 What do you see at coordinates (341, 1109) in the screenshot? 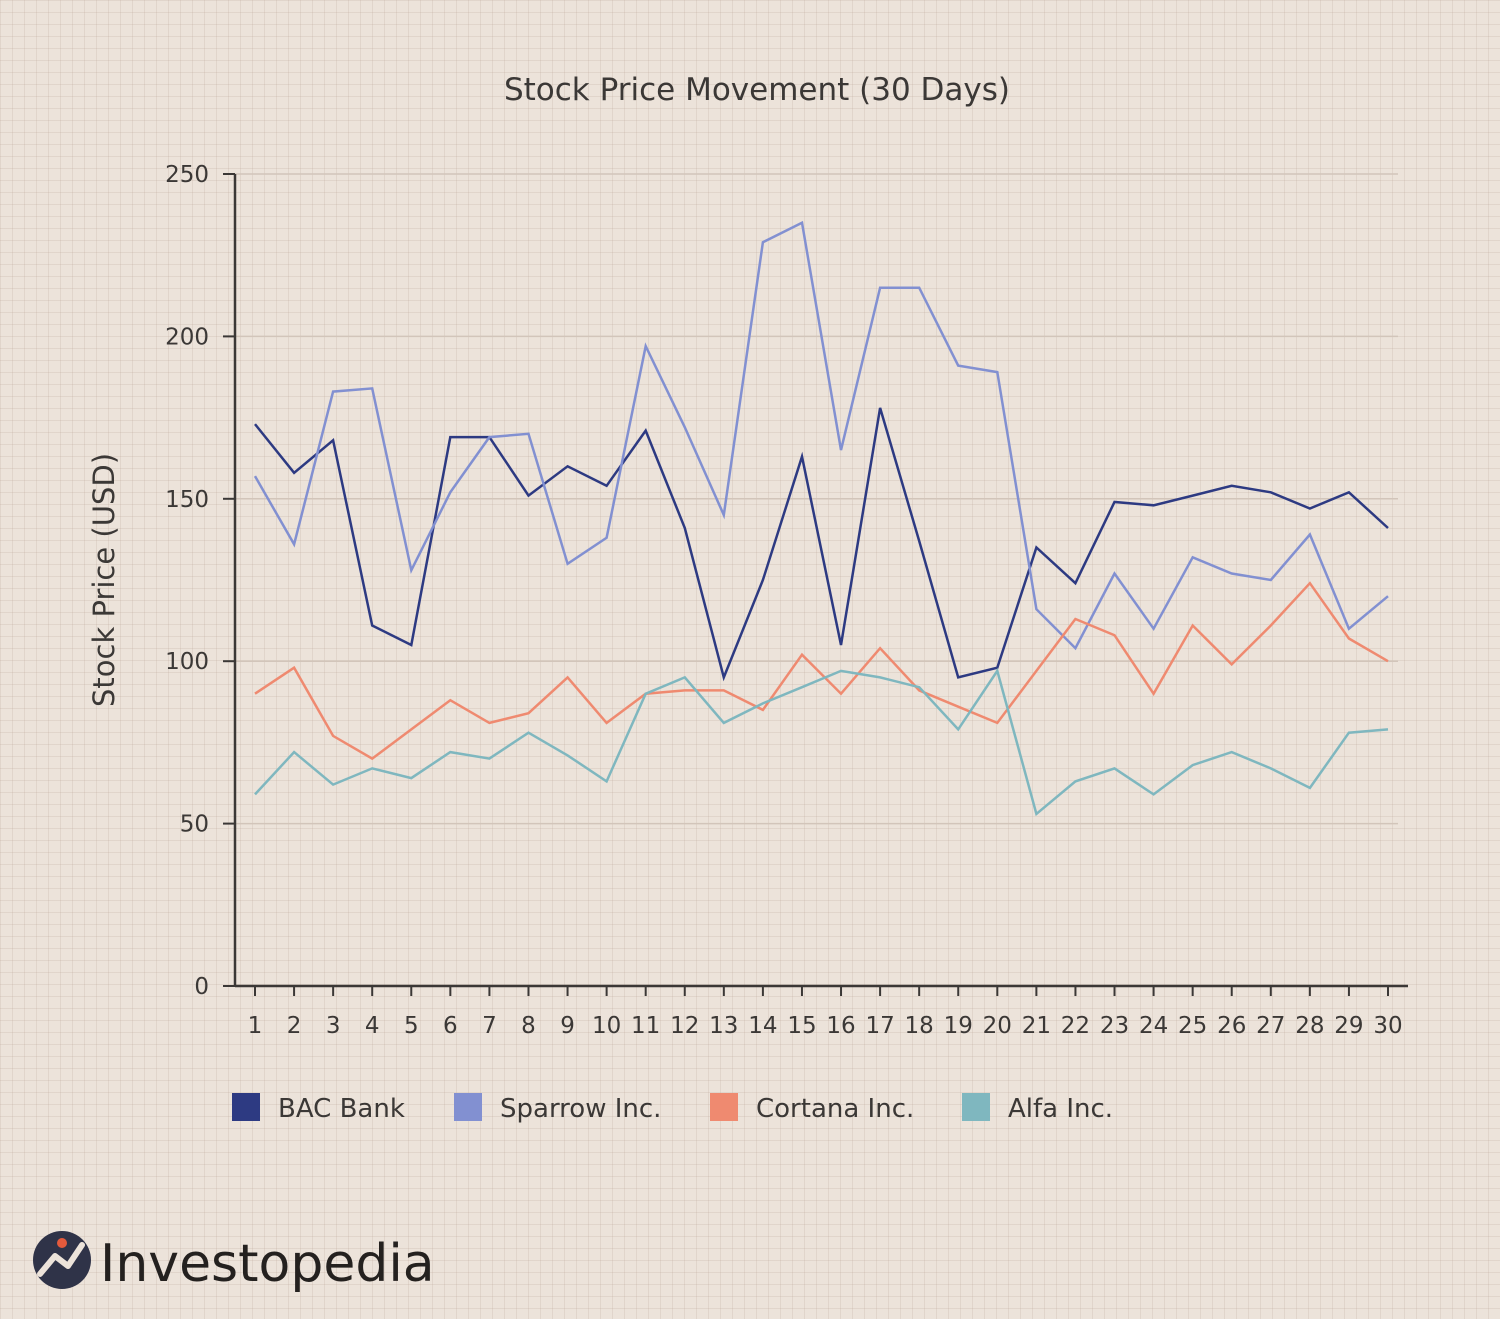
I see `legend-label-bac-bank: BAC Bank` at bounding box center [341, 1109].